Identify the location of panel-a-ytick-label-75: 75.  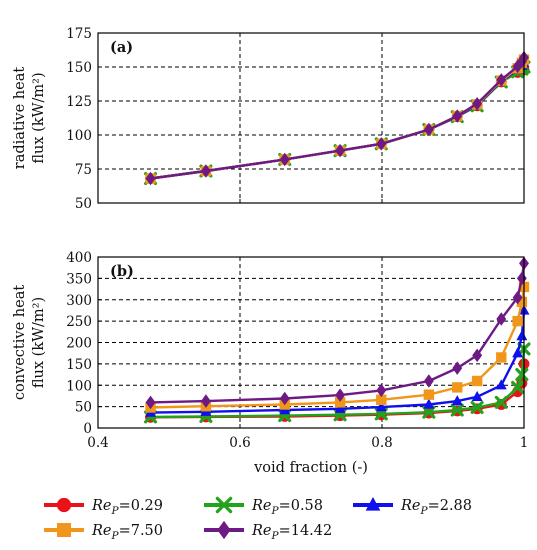
(83, 170).